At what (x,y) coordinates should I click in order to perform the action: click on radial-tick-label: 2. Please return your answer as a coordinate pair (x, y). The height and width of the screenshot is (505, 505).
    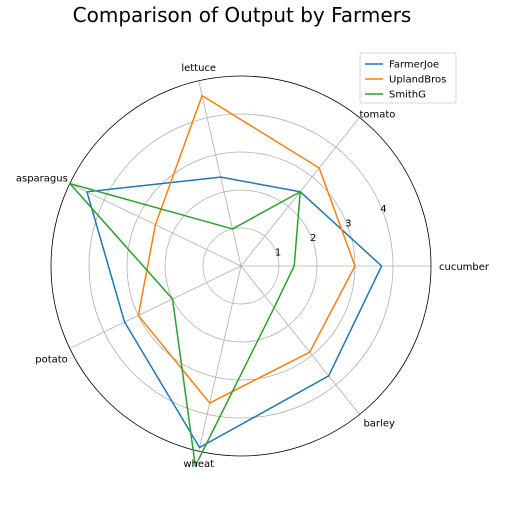
    Looking at the image, I should click on (313, 238).